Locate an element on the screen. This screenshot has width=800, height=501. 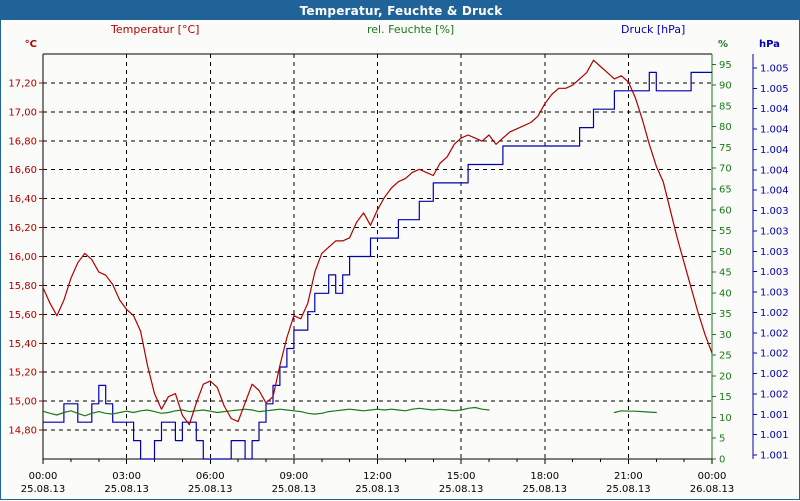
axis-left-tick-label: 15,20 is located at coordinates (22, 373).